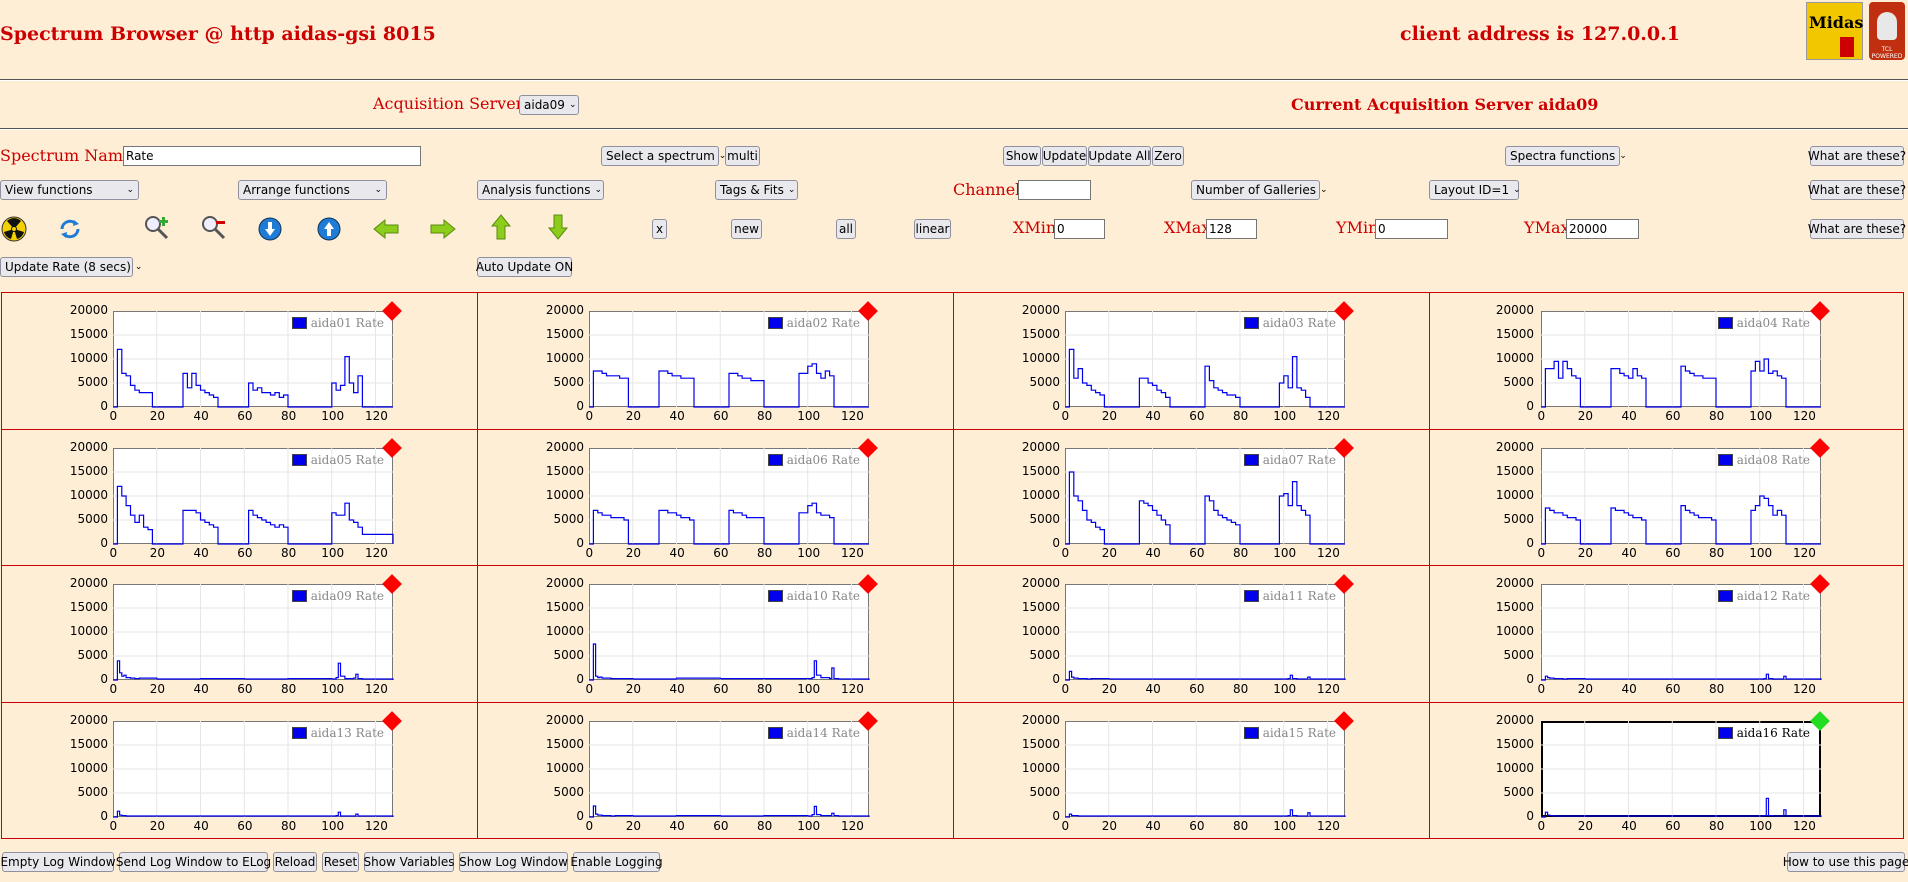  I want to click on spectra-functions-dropdown: Spectra functions ⌄, so click(1566, 156).